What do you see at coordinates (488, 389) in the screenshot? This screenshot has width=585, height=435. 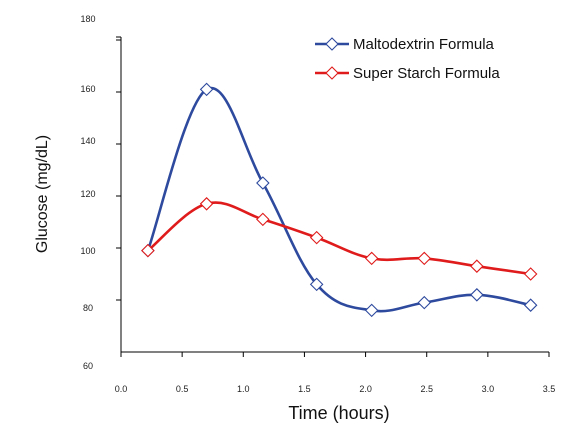 I see `x-tick-label: 3.0` at bounding box center [488, 389].